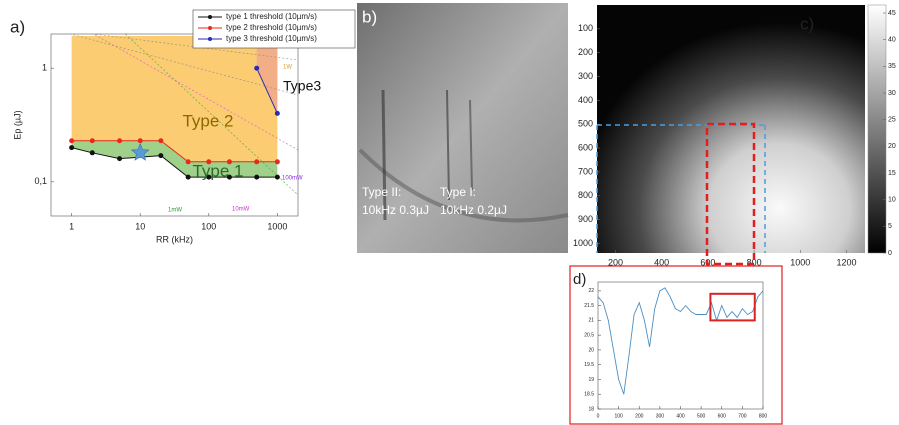 Image resolution: width=899 pixels, height=425 pixels. I want to click on colorbar-tick-label: 5, so click(890, 226).